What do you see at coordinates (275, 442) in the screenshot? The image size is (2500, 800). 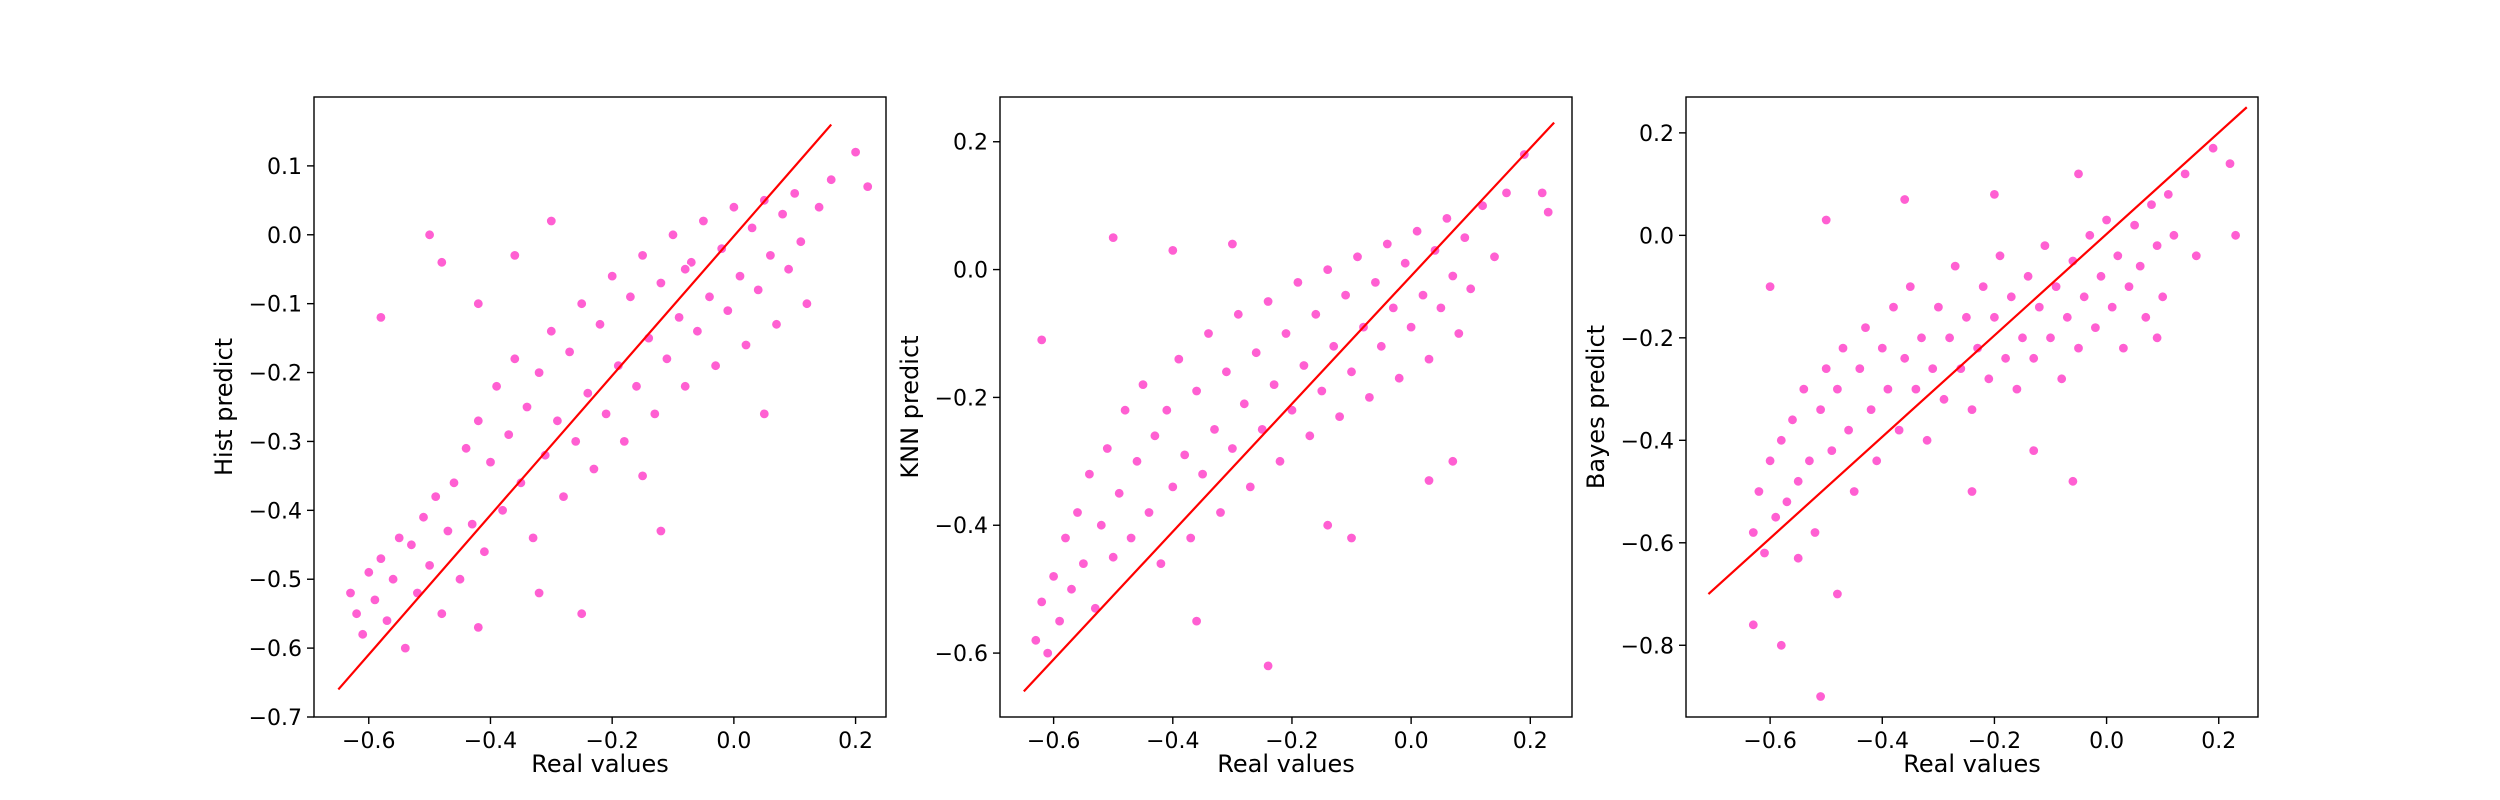 I see `y-tick-label: −0.3` at bounding box center [275, 442].